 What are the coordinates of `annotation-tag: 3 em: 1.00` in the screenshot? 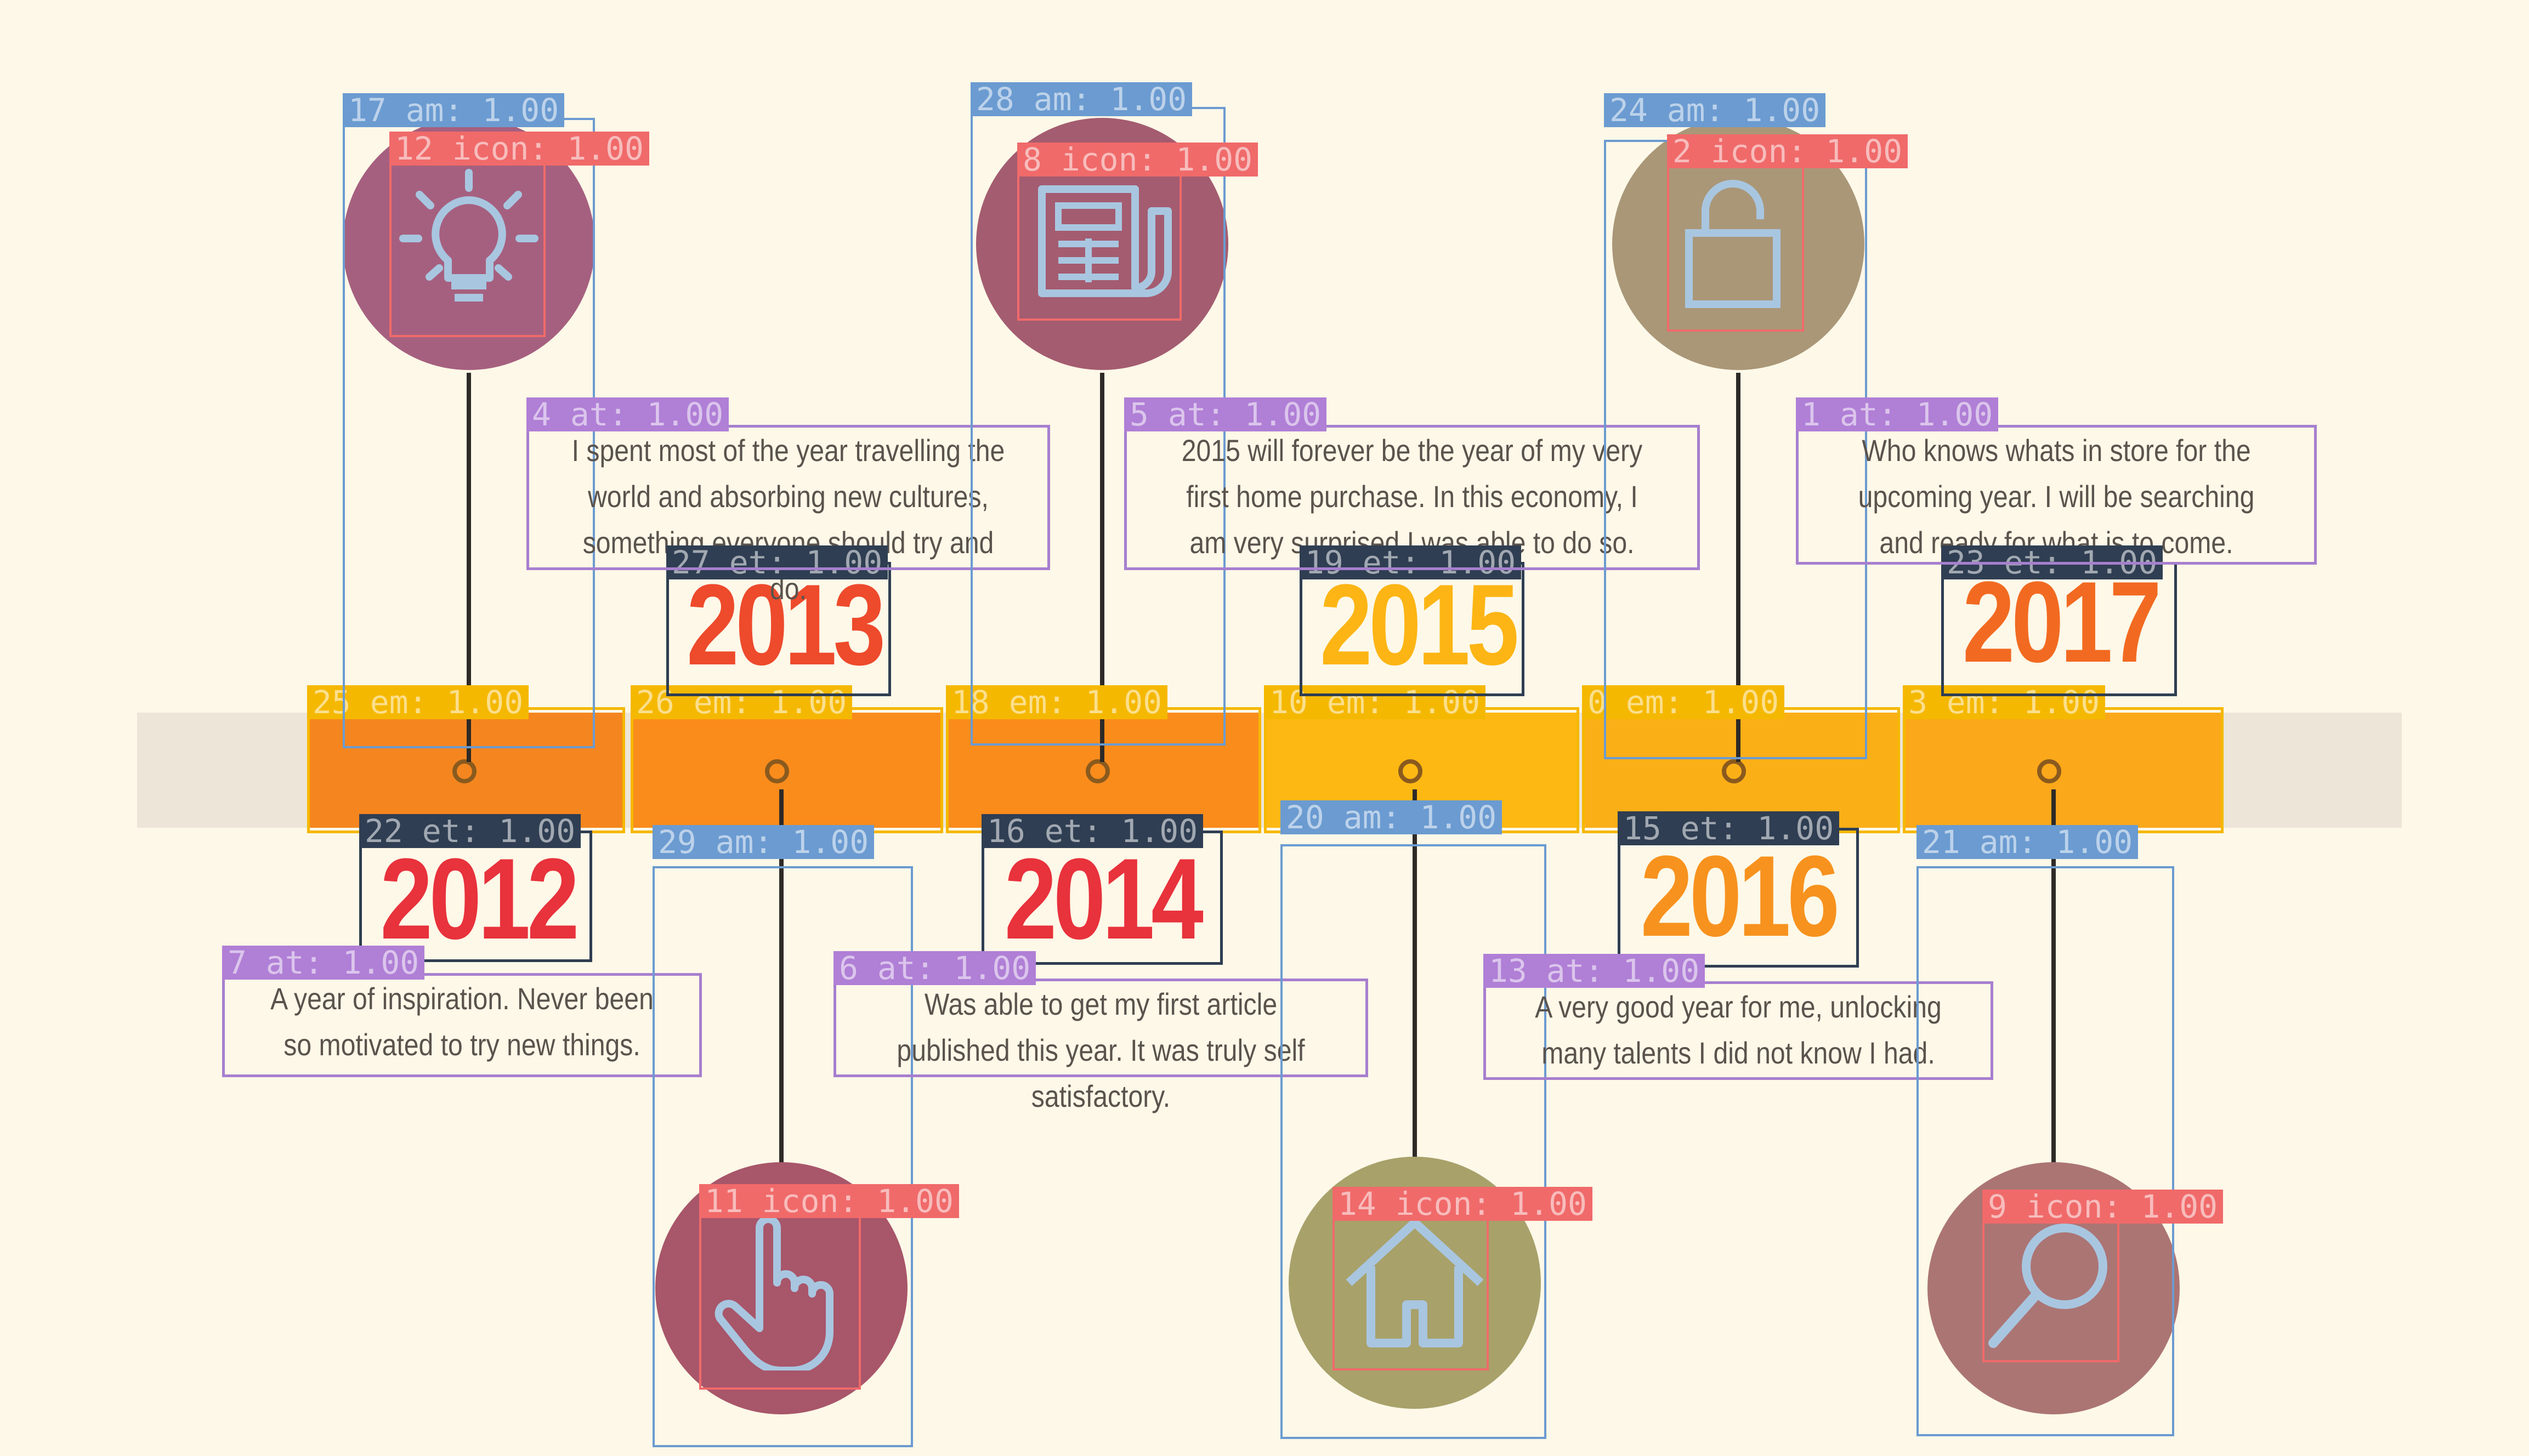 It's located at (2004, 702).